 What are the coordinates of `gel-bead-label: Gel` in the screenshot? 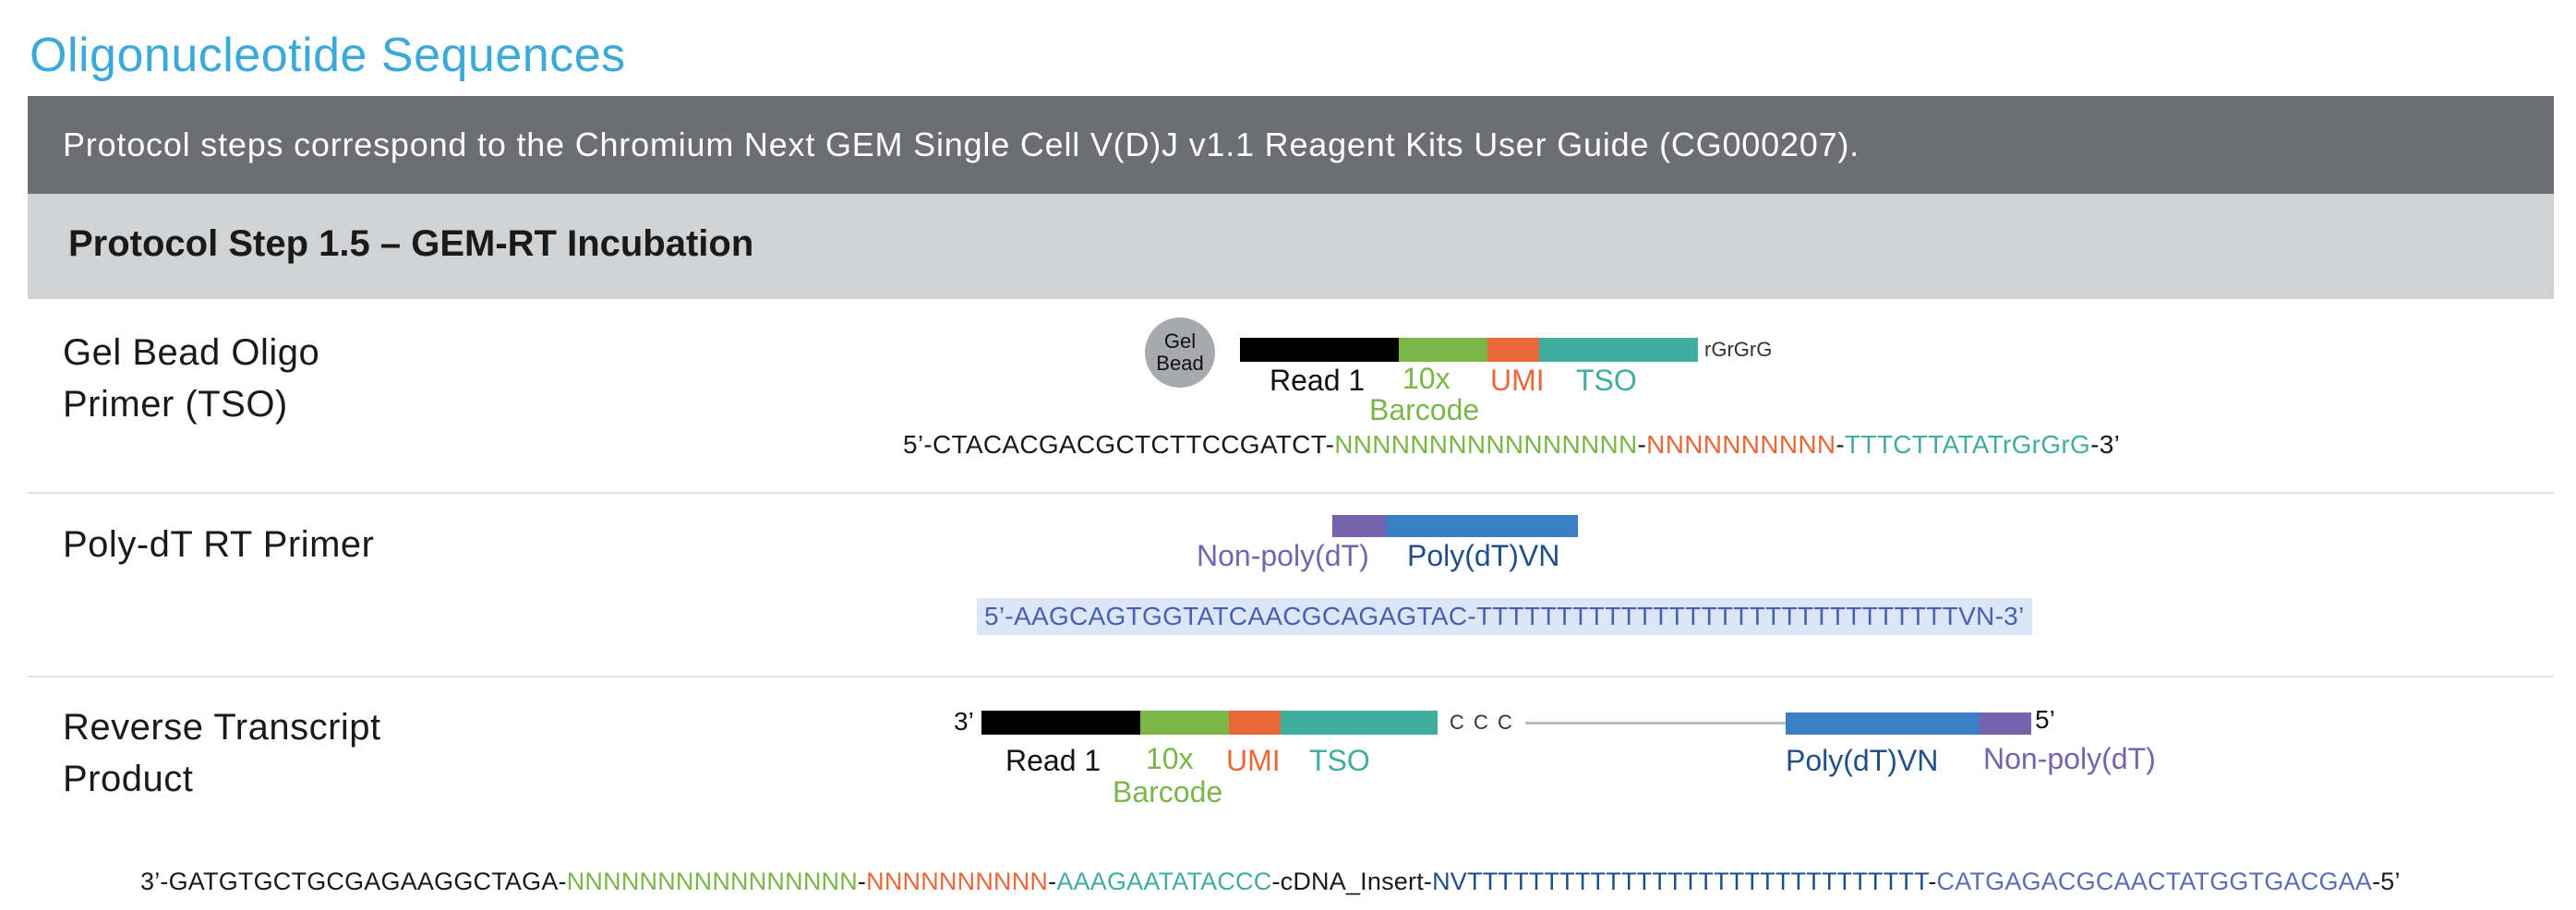 It's located at (1180, 341).